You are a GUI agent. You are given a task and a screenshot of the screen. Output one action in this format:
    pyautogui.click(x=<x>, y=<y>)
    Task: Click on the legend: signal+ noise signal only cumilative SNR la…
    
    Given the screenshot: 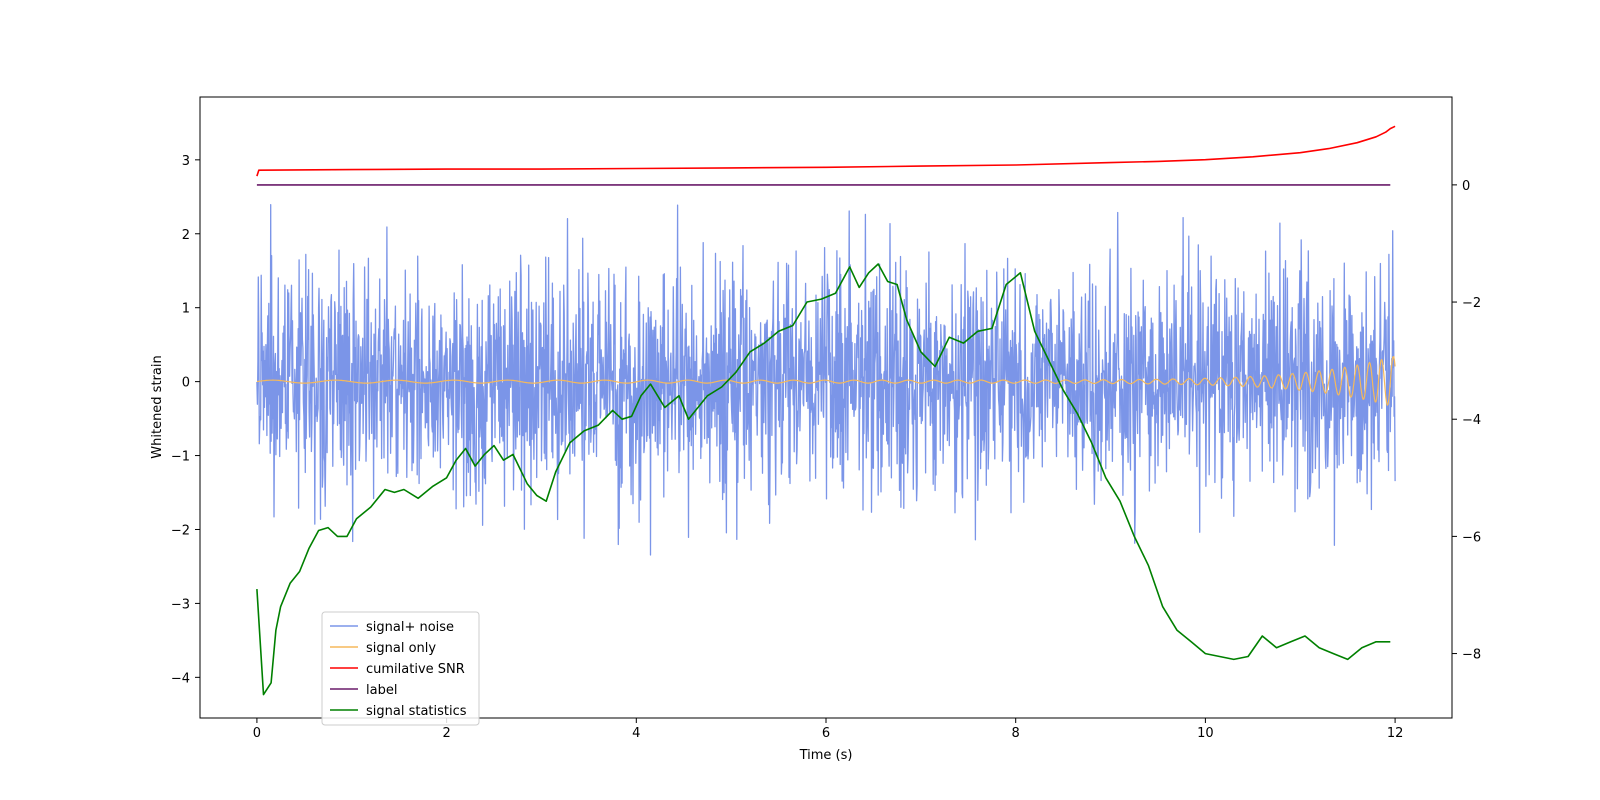 What is the action you would take?
    pyautogui.click(x=400, y=668)
    